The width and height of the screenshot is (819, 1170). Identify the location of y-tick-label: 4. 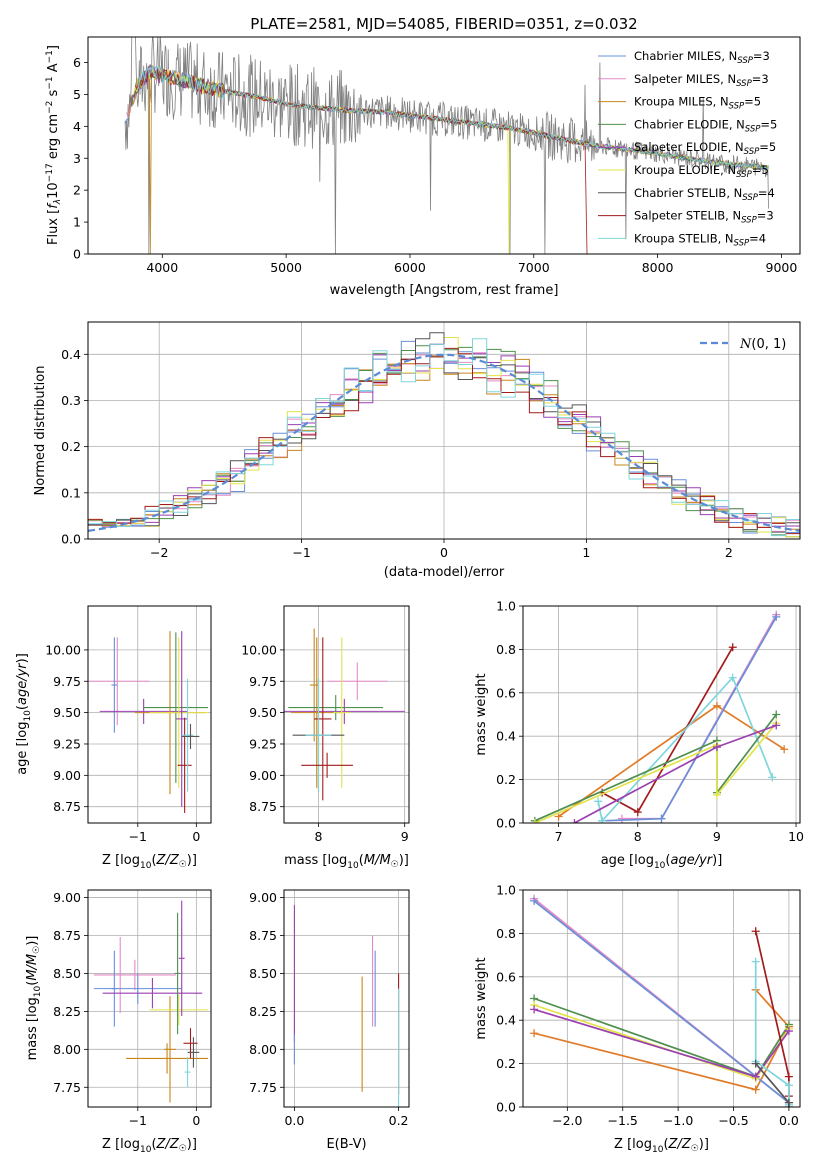
(77, 126).